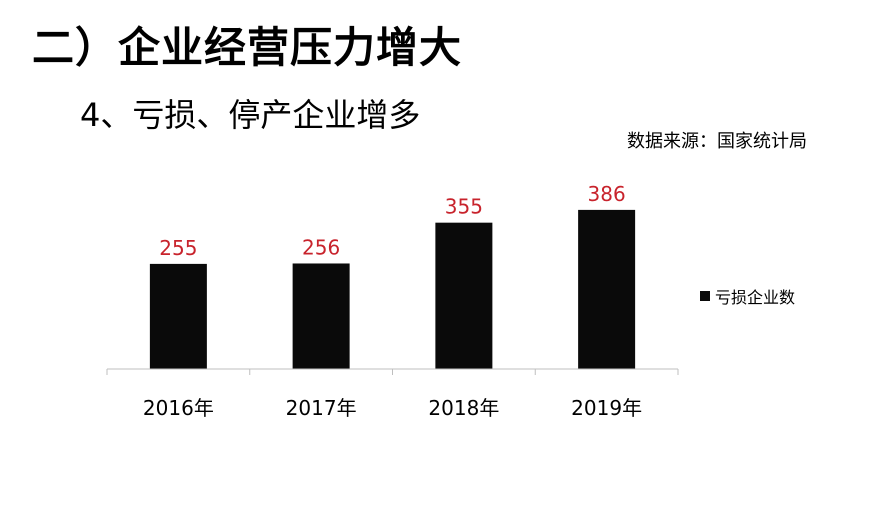  I want to click on bar-2017年, so click(321, 316).